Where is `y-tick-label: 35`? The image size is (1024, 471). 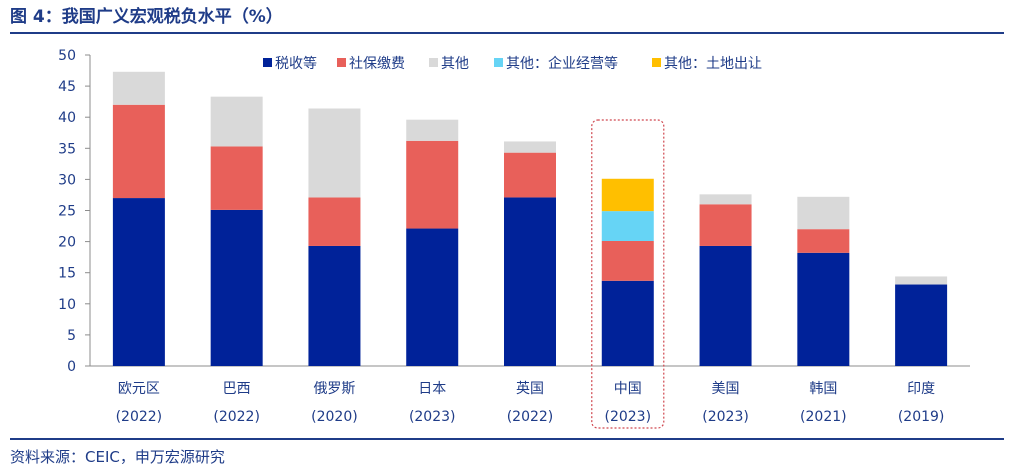
y-tick-label: 35 is located at coordinates (67, 149).